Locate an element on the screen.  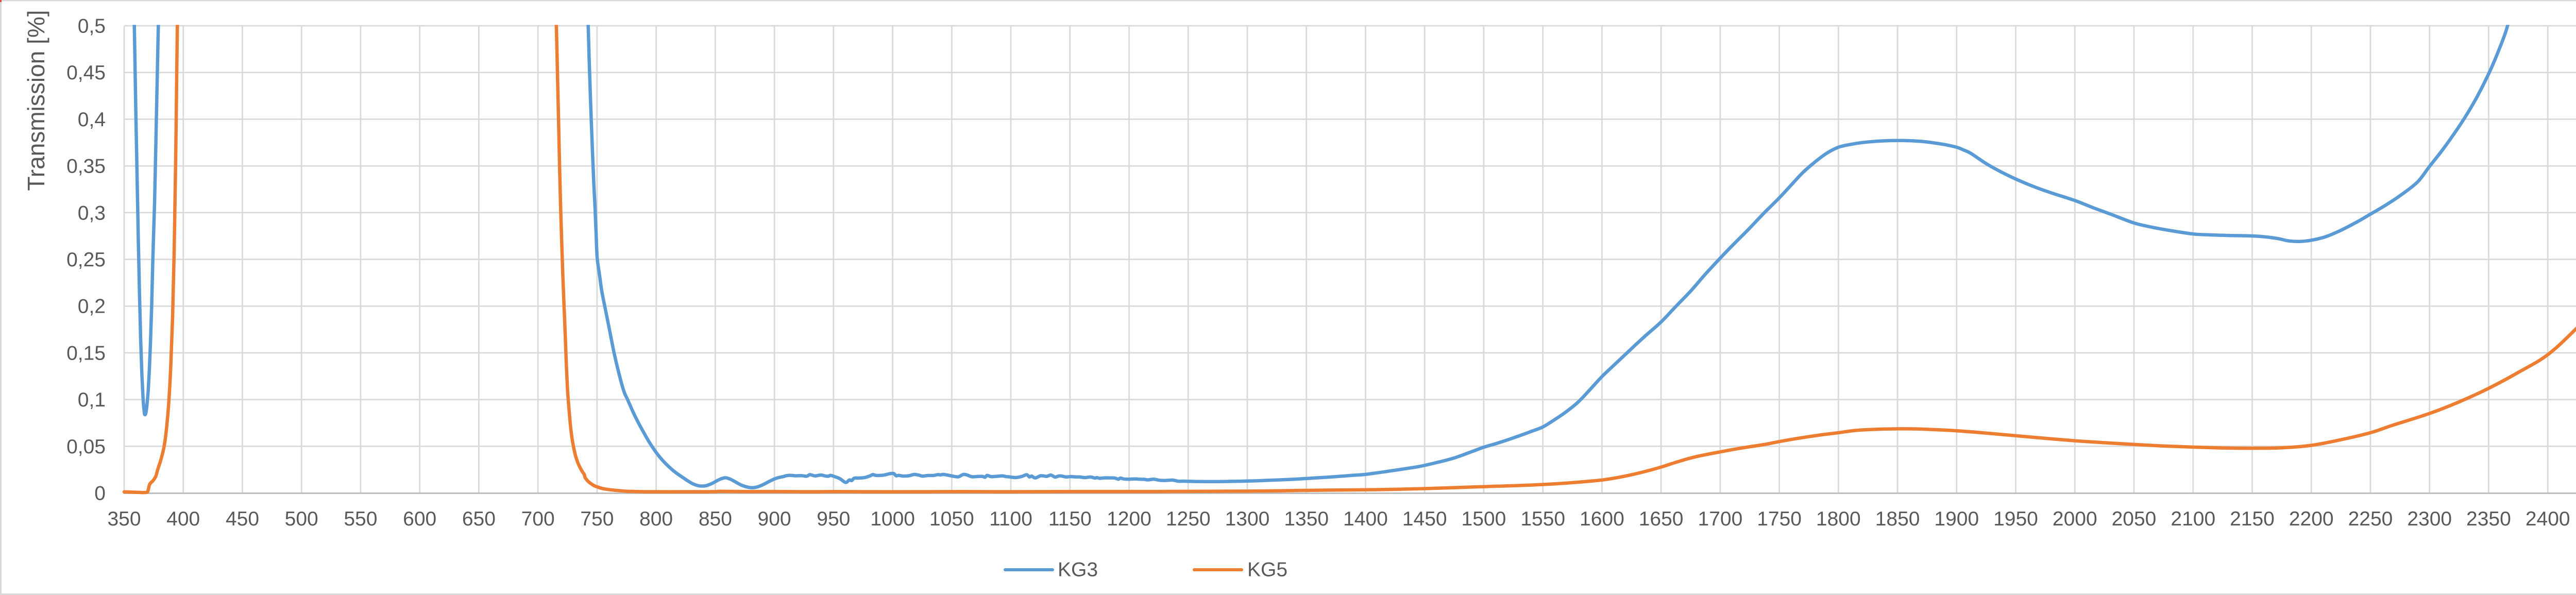
svg-text: 2000 is located at coordinates (2075, 519).